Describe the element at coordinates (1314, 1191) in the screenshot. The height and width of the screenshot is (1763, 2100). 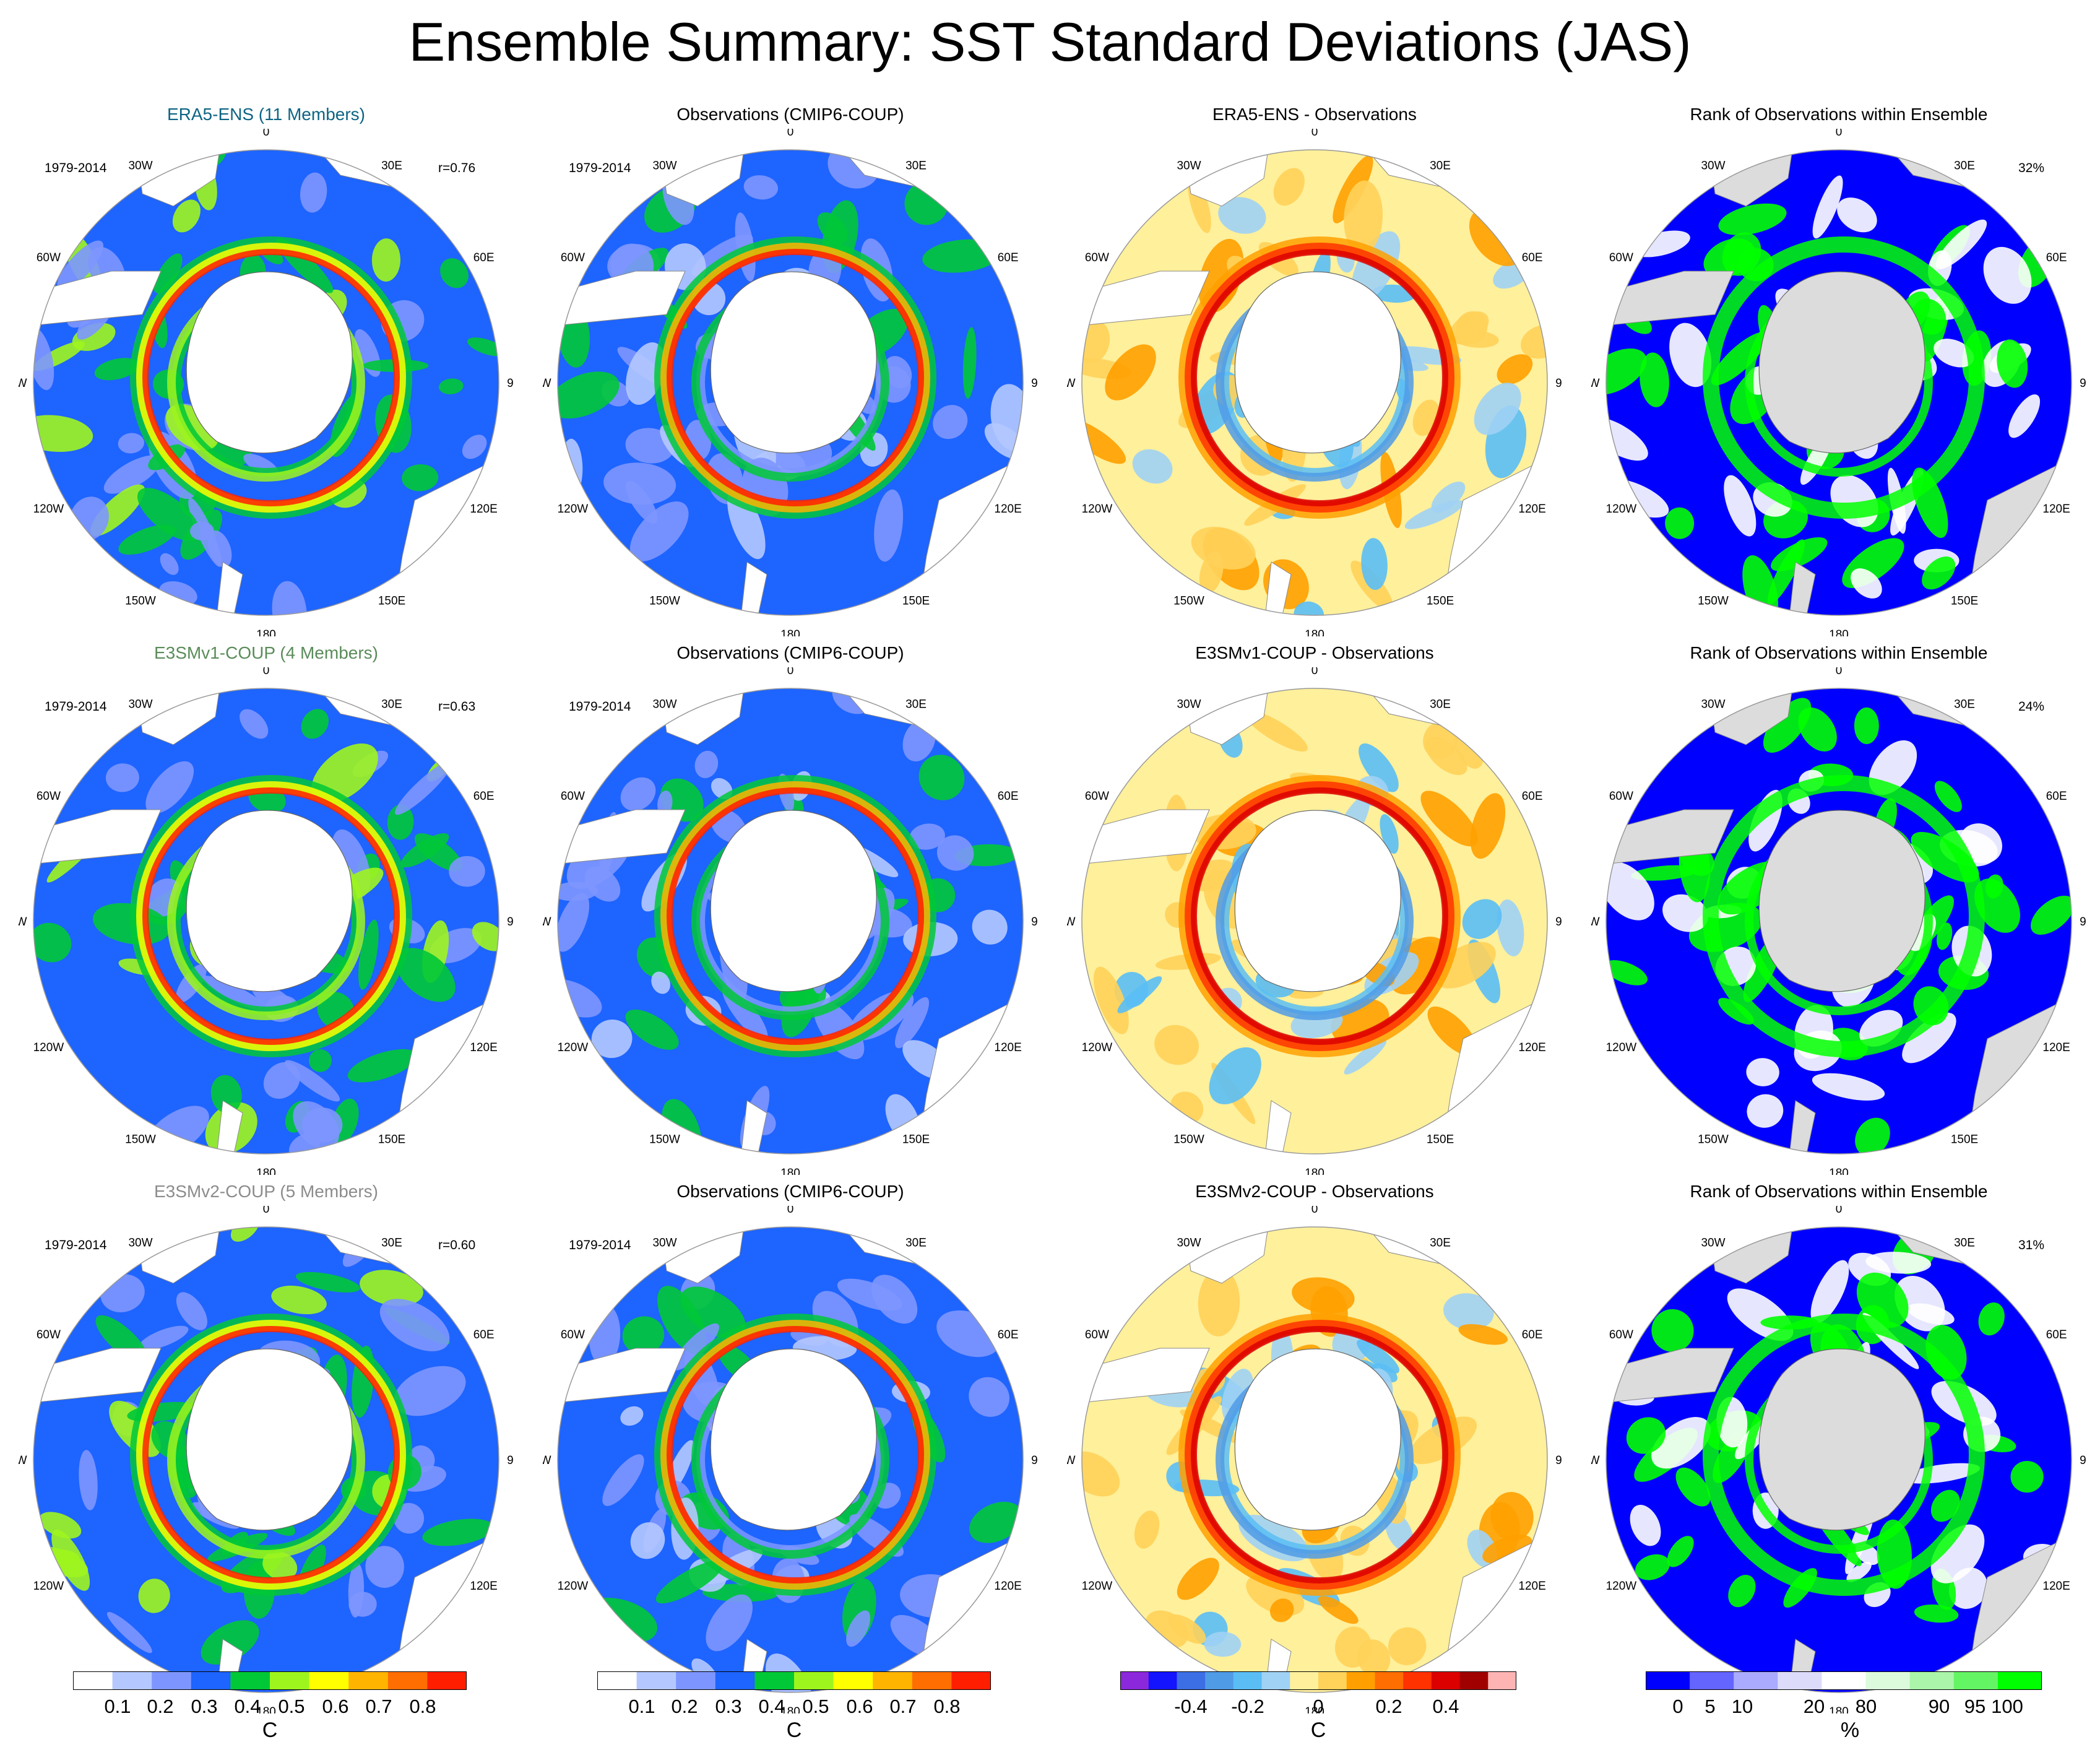
I see `panel-title: E3SMv2-COUP - Observations` at that location.